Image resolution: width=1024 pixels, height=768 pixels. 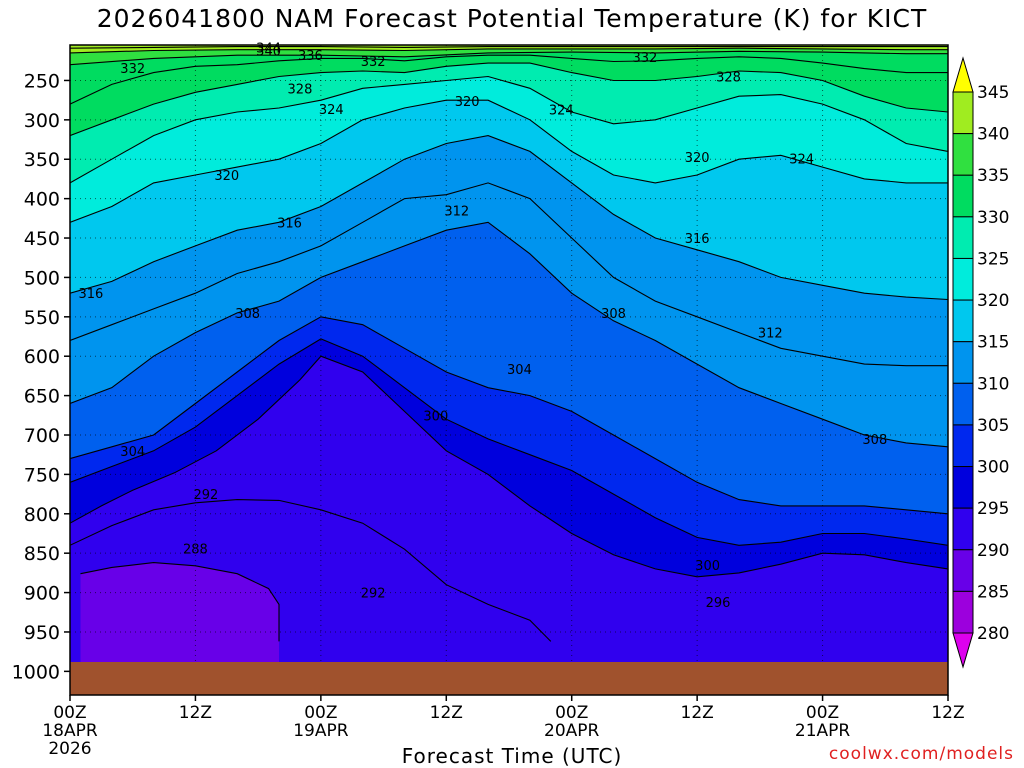 What do you see at coordinates (993, 176) in the screenshot?
I see `colorbar-label: 335` at bounding box center [993, 176].